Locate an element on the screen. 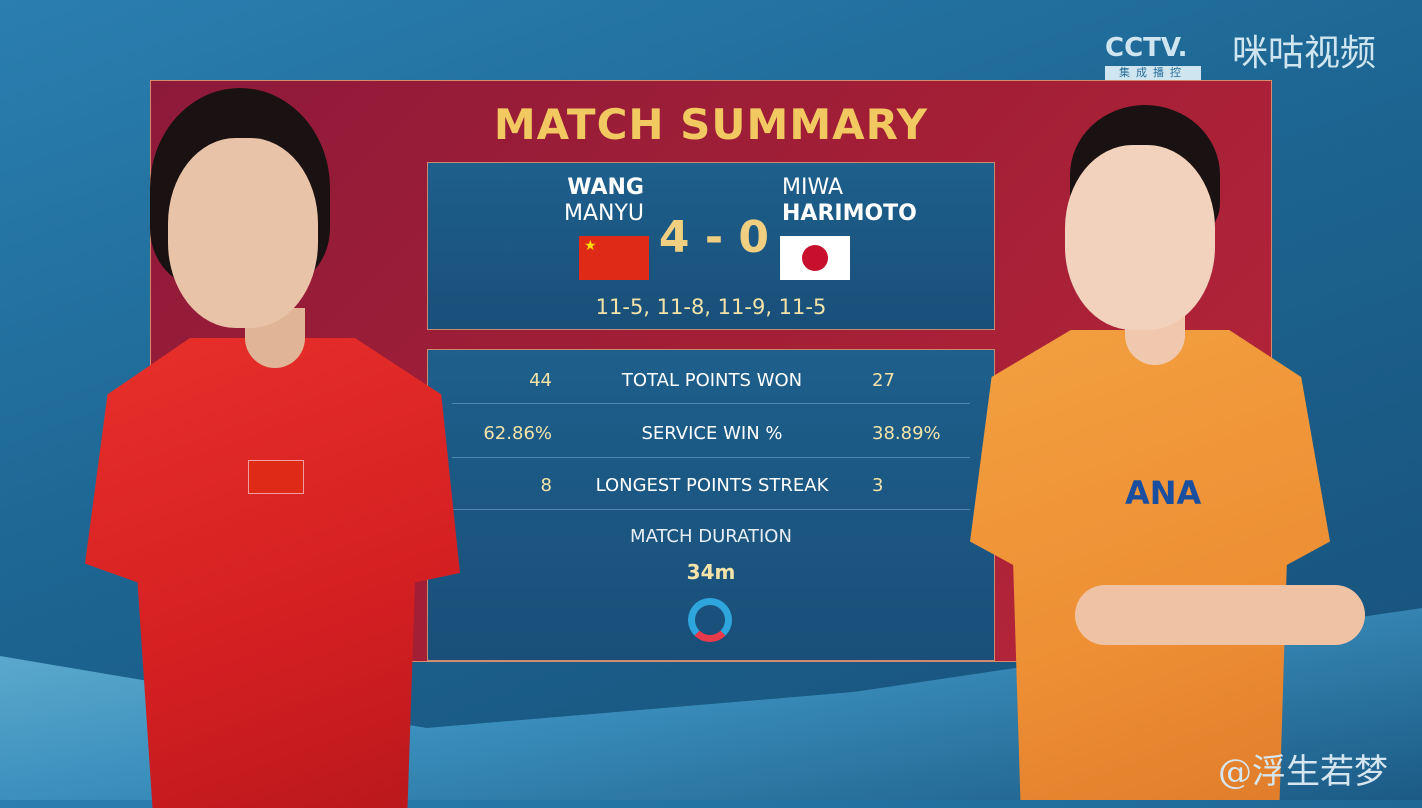  cctv-logo: CCTV. is located at coordinates (1146, 48).